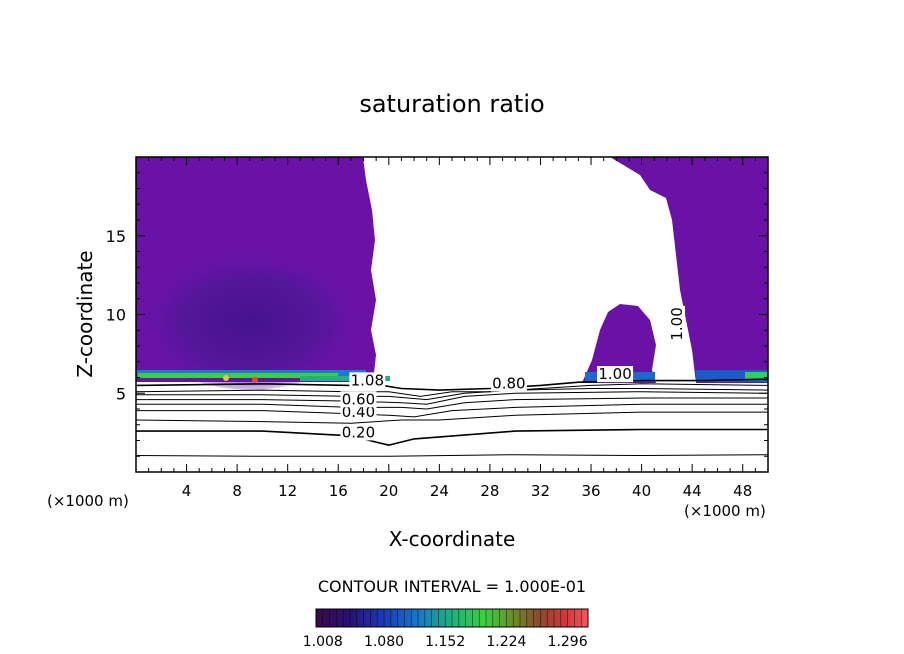  Describe the element at coordinates (513, 373) in the screenshot. I see `contour-labels: 0.20 0.400.601.08 0.80 1.00 1.00` at that location.